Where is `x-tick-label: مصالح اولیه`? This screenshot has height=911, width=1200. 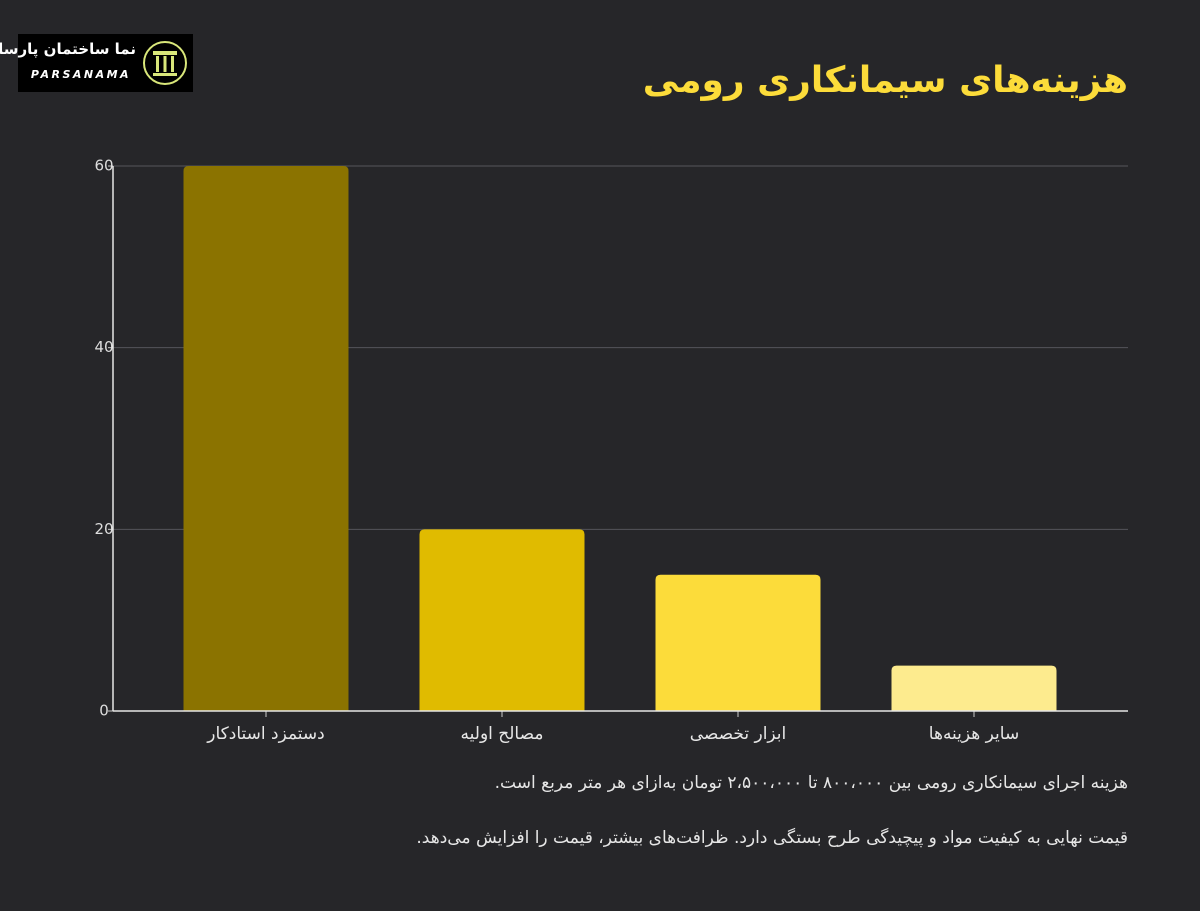 x-tick-label: مصالح اولیه is located at coordinates (502, 734).